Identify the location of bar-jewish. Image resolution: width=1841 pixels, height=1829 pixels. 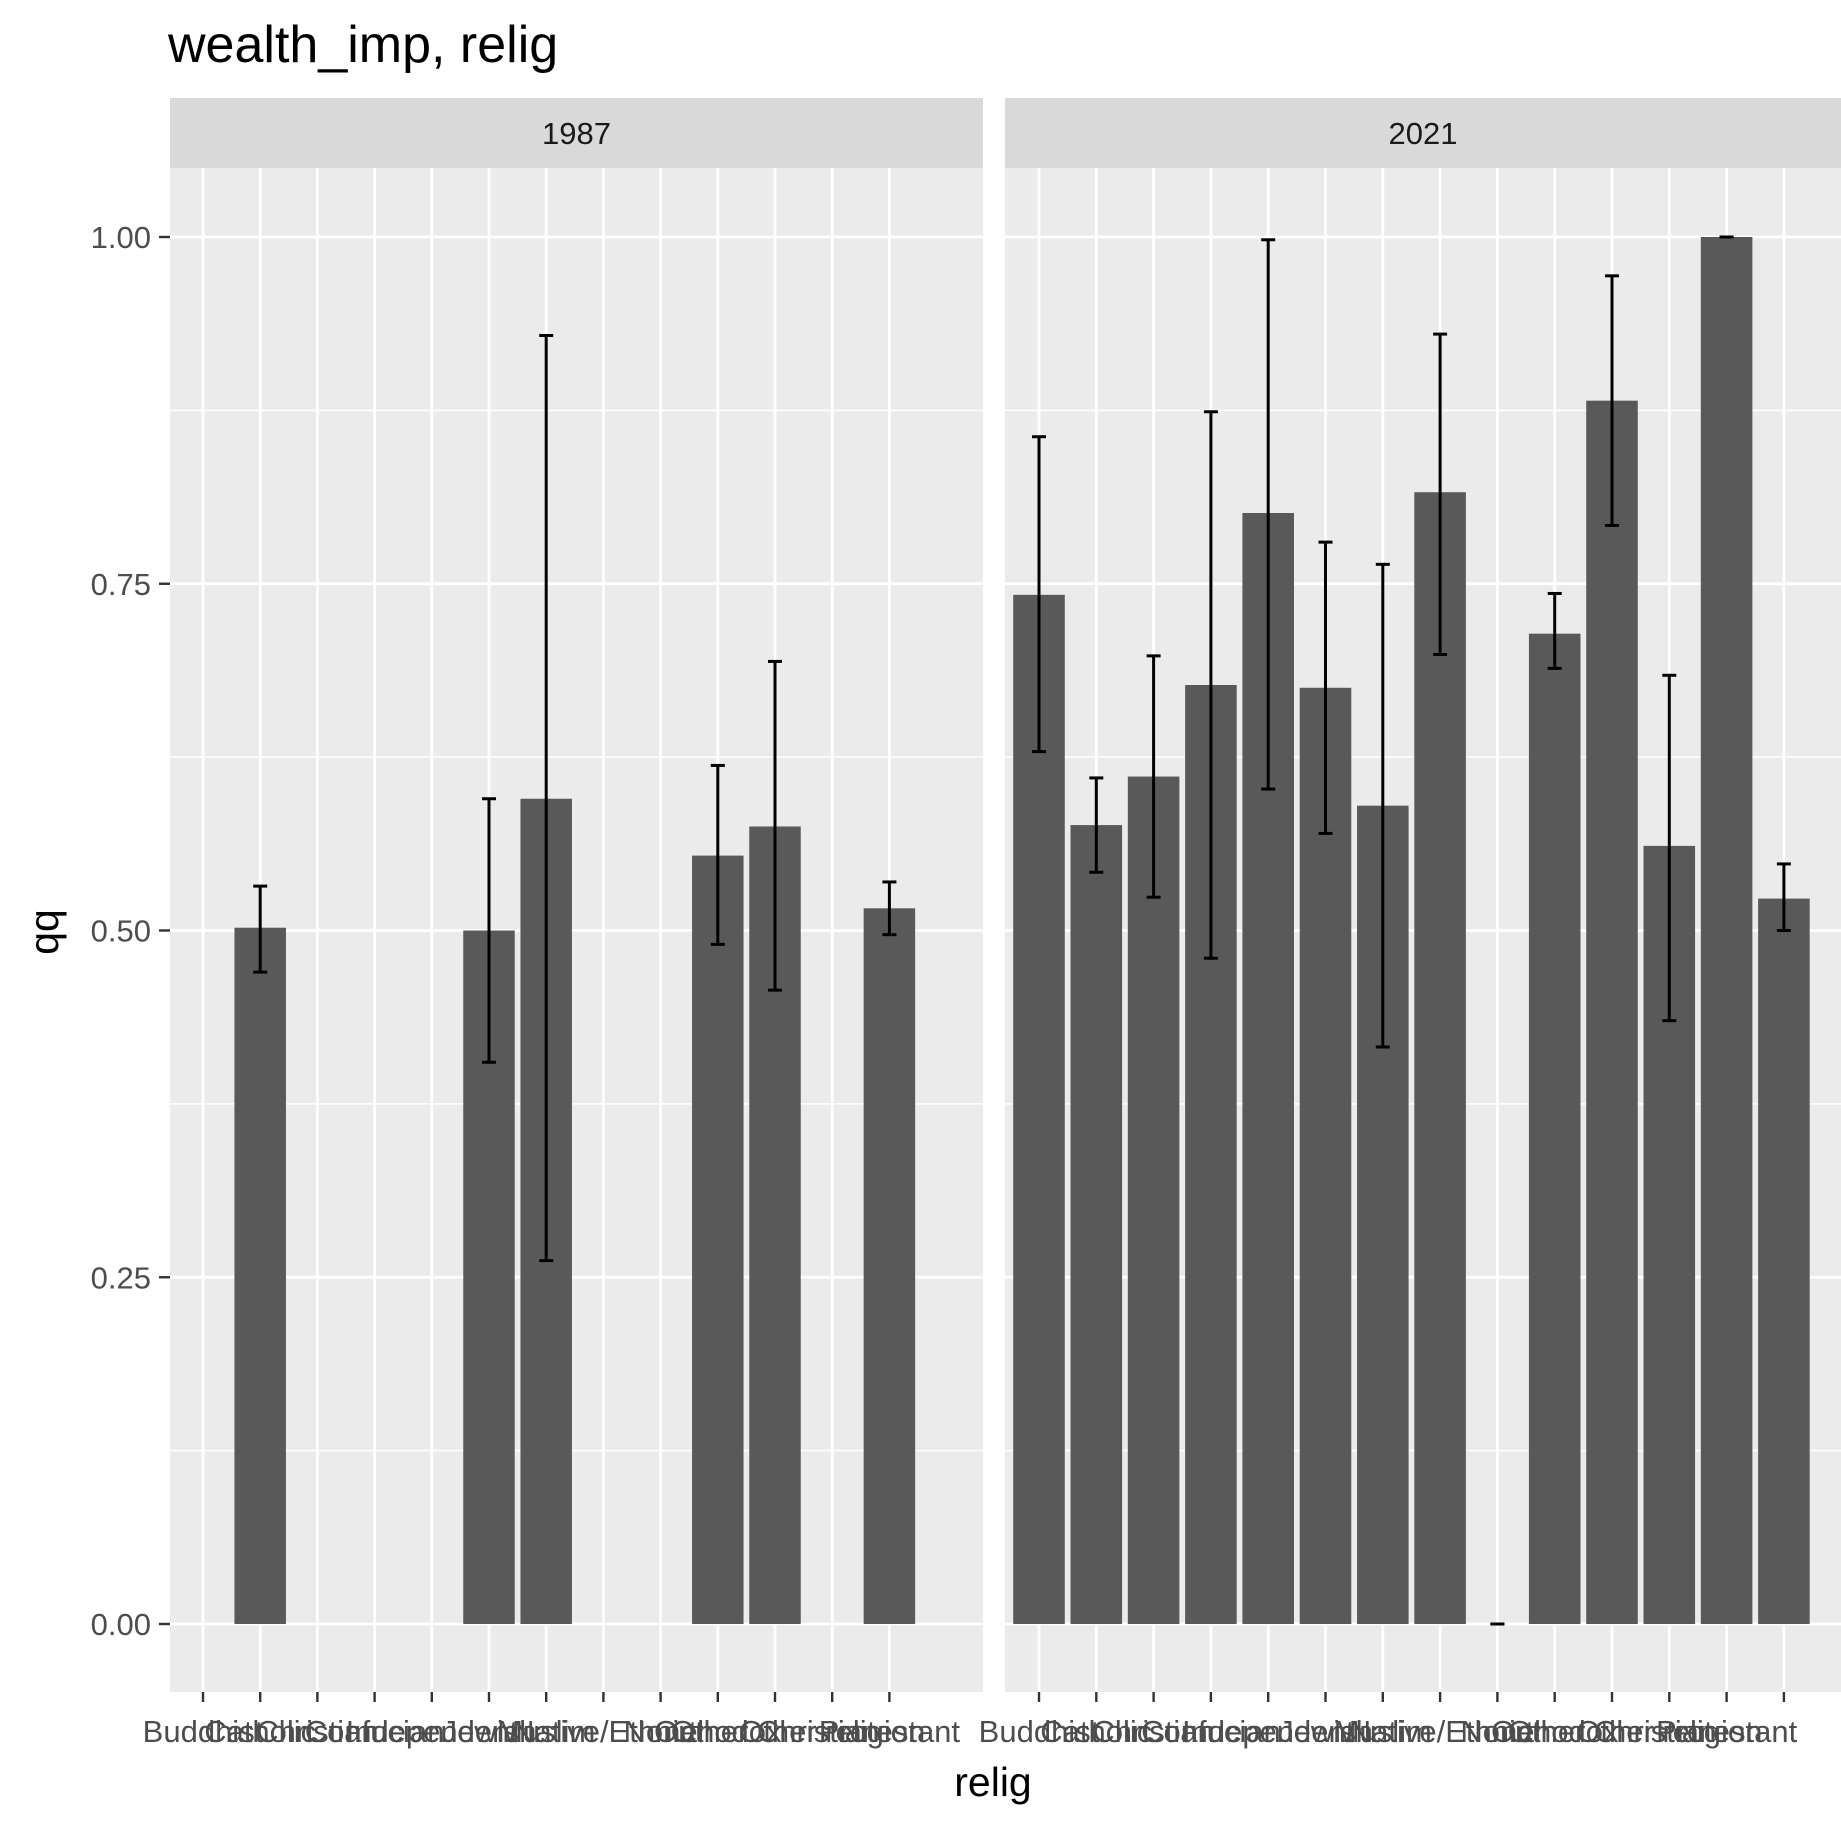
(1325, 1155).